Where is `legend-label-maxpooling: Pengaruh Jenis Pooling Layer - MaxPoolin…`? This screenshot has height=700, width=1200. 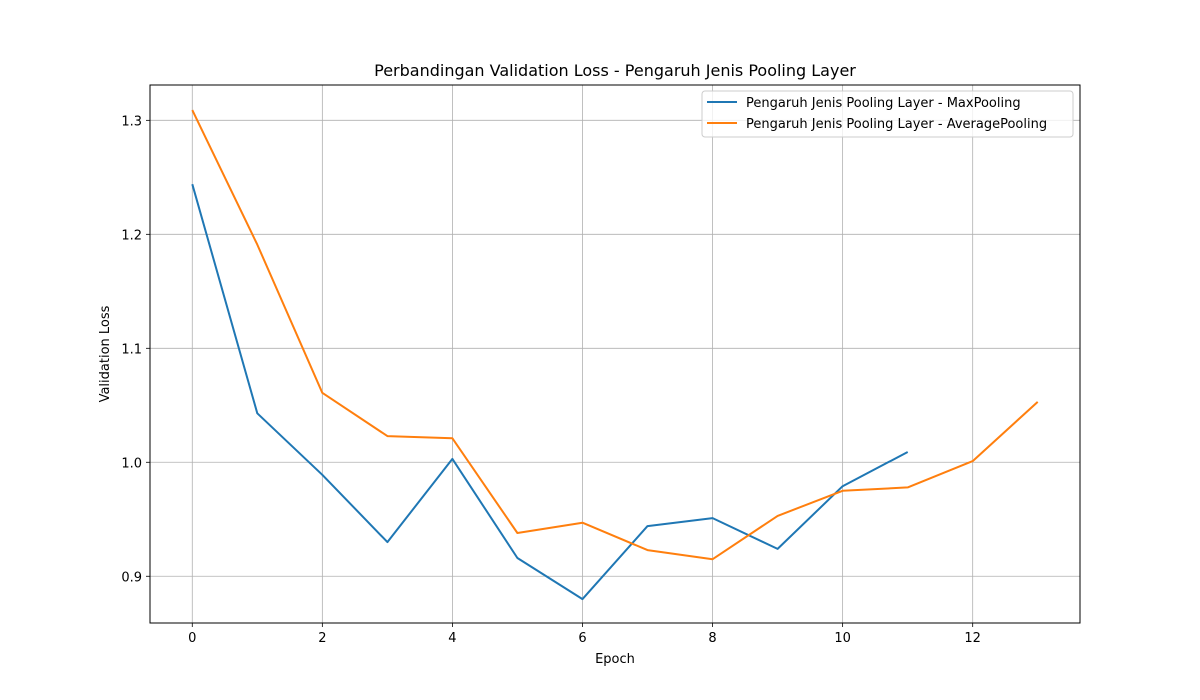
legend-label-maxpooling: Pengaruh Jenis Pooling Layer - MaxPoolin… is located at coordinates (883, 103).